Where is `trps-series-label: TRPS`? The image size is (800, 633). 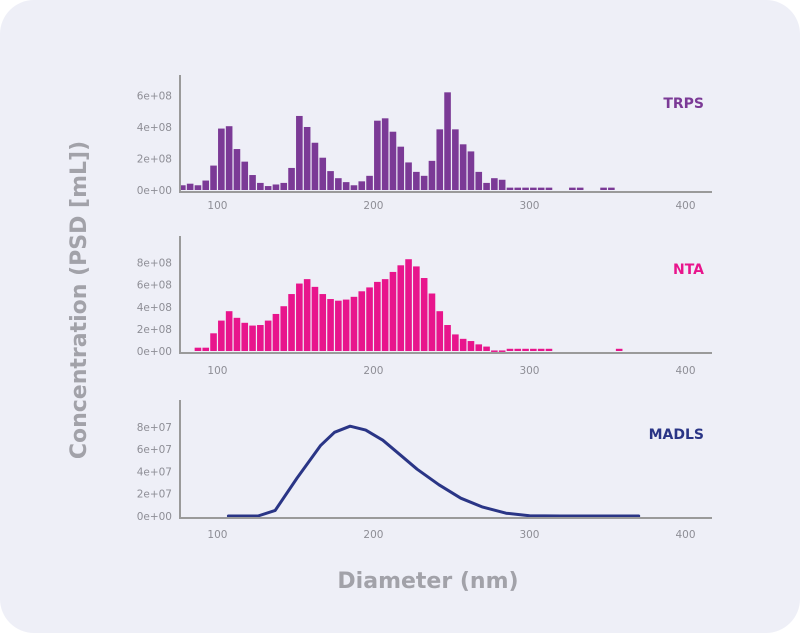 trps-series-label: TRPS is located at coordinates (683, 104).